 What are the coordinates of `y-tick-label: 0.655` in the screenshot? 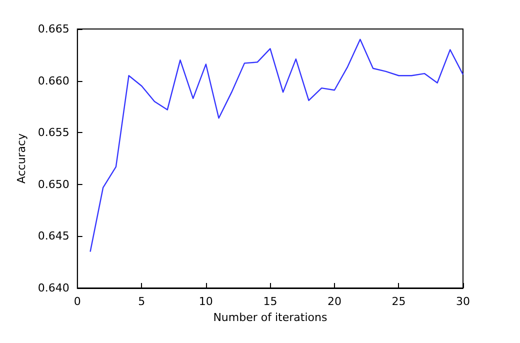 It's located at (54, 133).